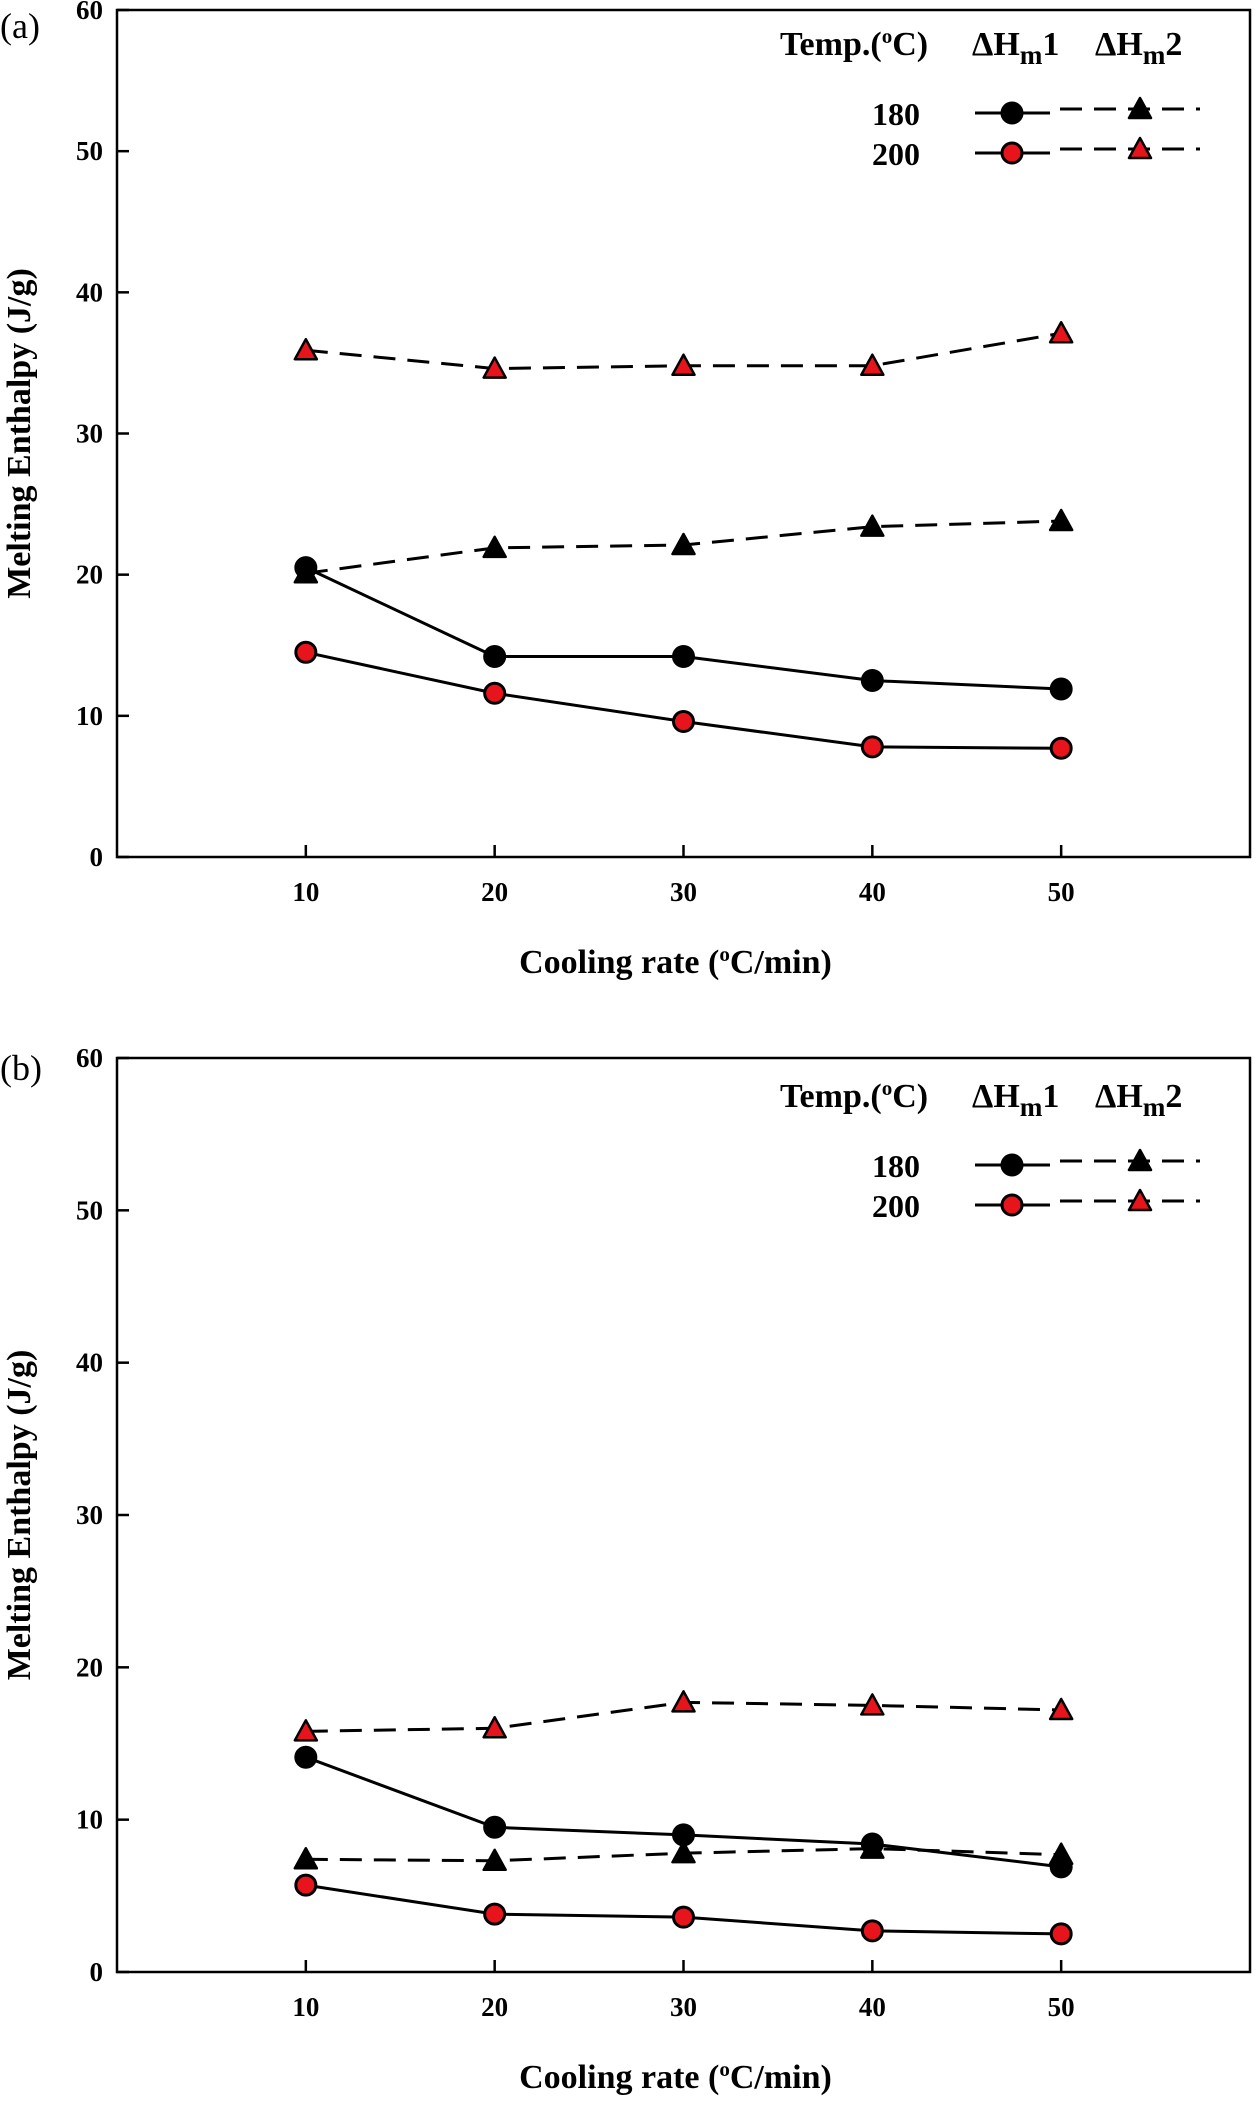  I want to click on series-line-180-hm1, so click(683, 628).